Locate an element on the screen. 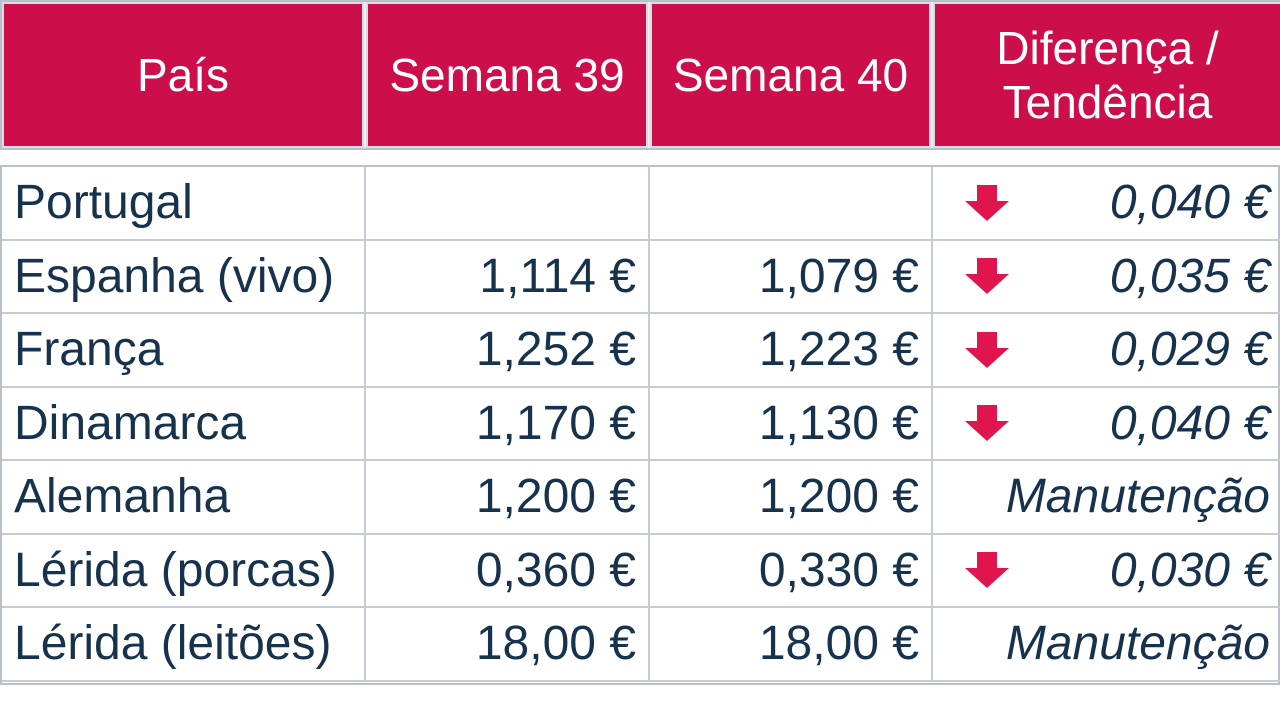 This screenshot has width=1280, height=720. trend-cell: 0,035 € is located at coordinates (1106, 277).